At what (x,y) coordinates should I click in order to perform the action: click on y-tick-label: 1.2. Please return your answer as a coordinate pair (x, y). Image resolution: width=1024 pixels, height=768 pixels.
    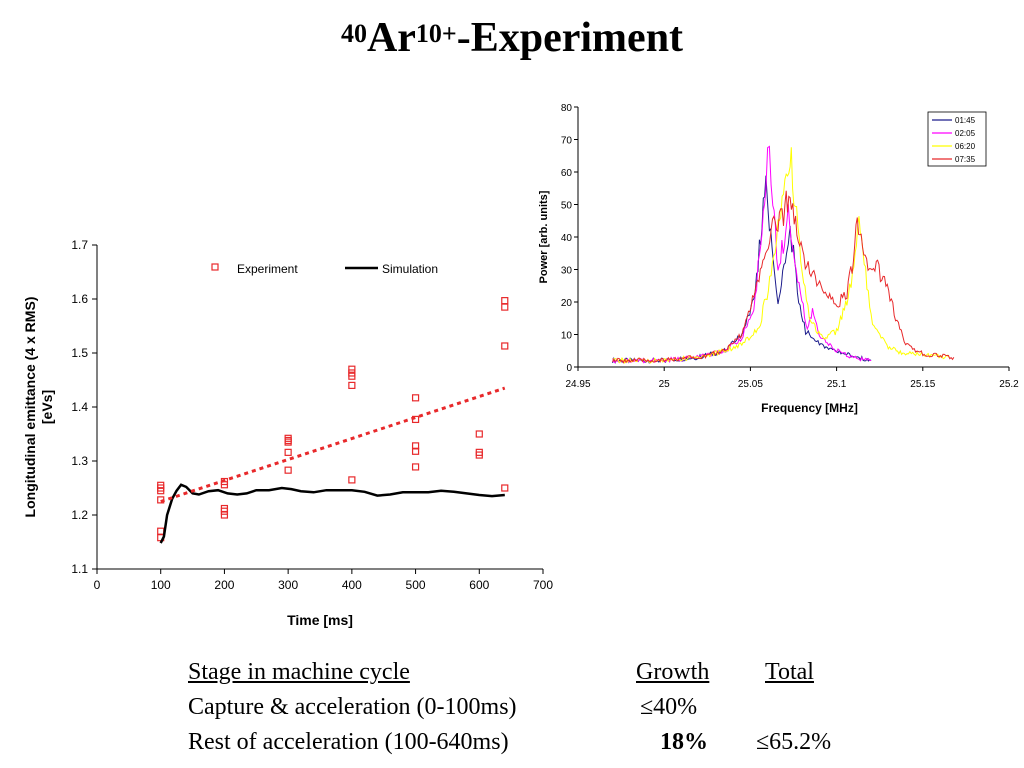
    Looking at the image, I should click on (79, 515).